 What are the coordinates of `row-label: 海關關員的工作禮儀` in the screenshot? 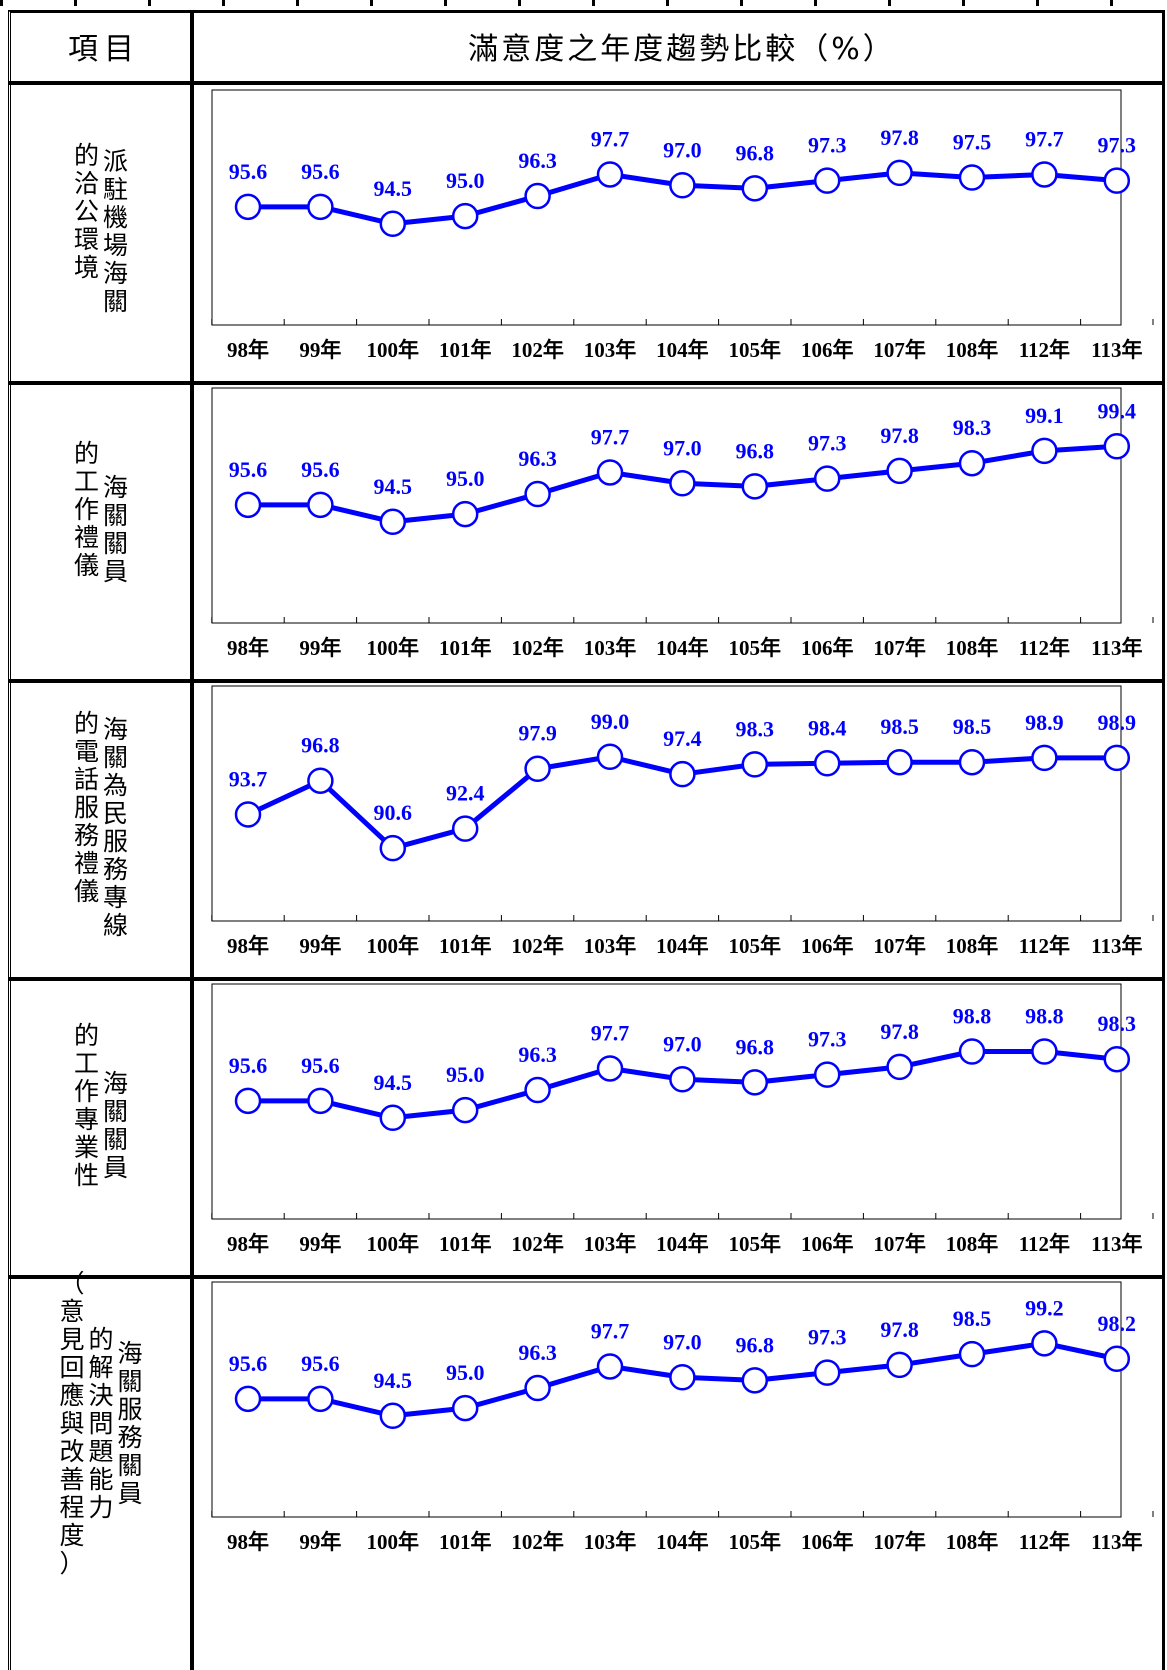 It's located at (101, 530).